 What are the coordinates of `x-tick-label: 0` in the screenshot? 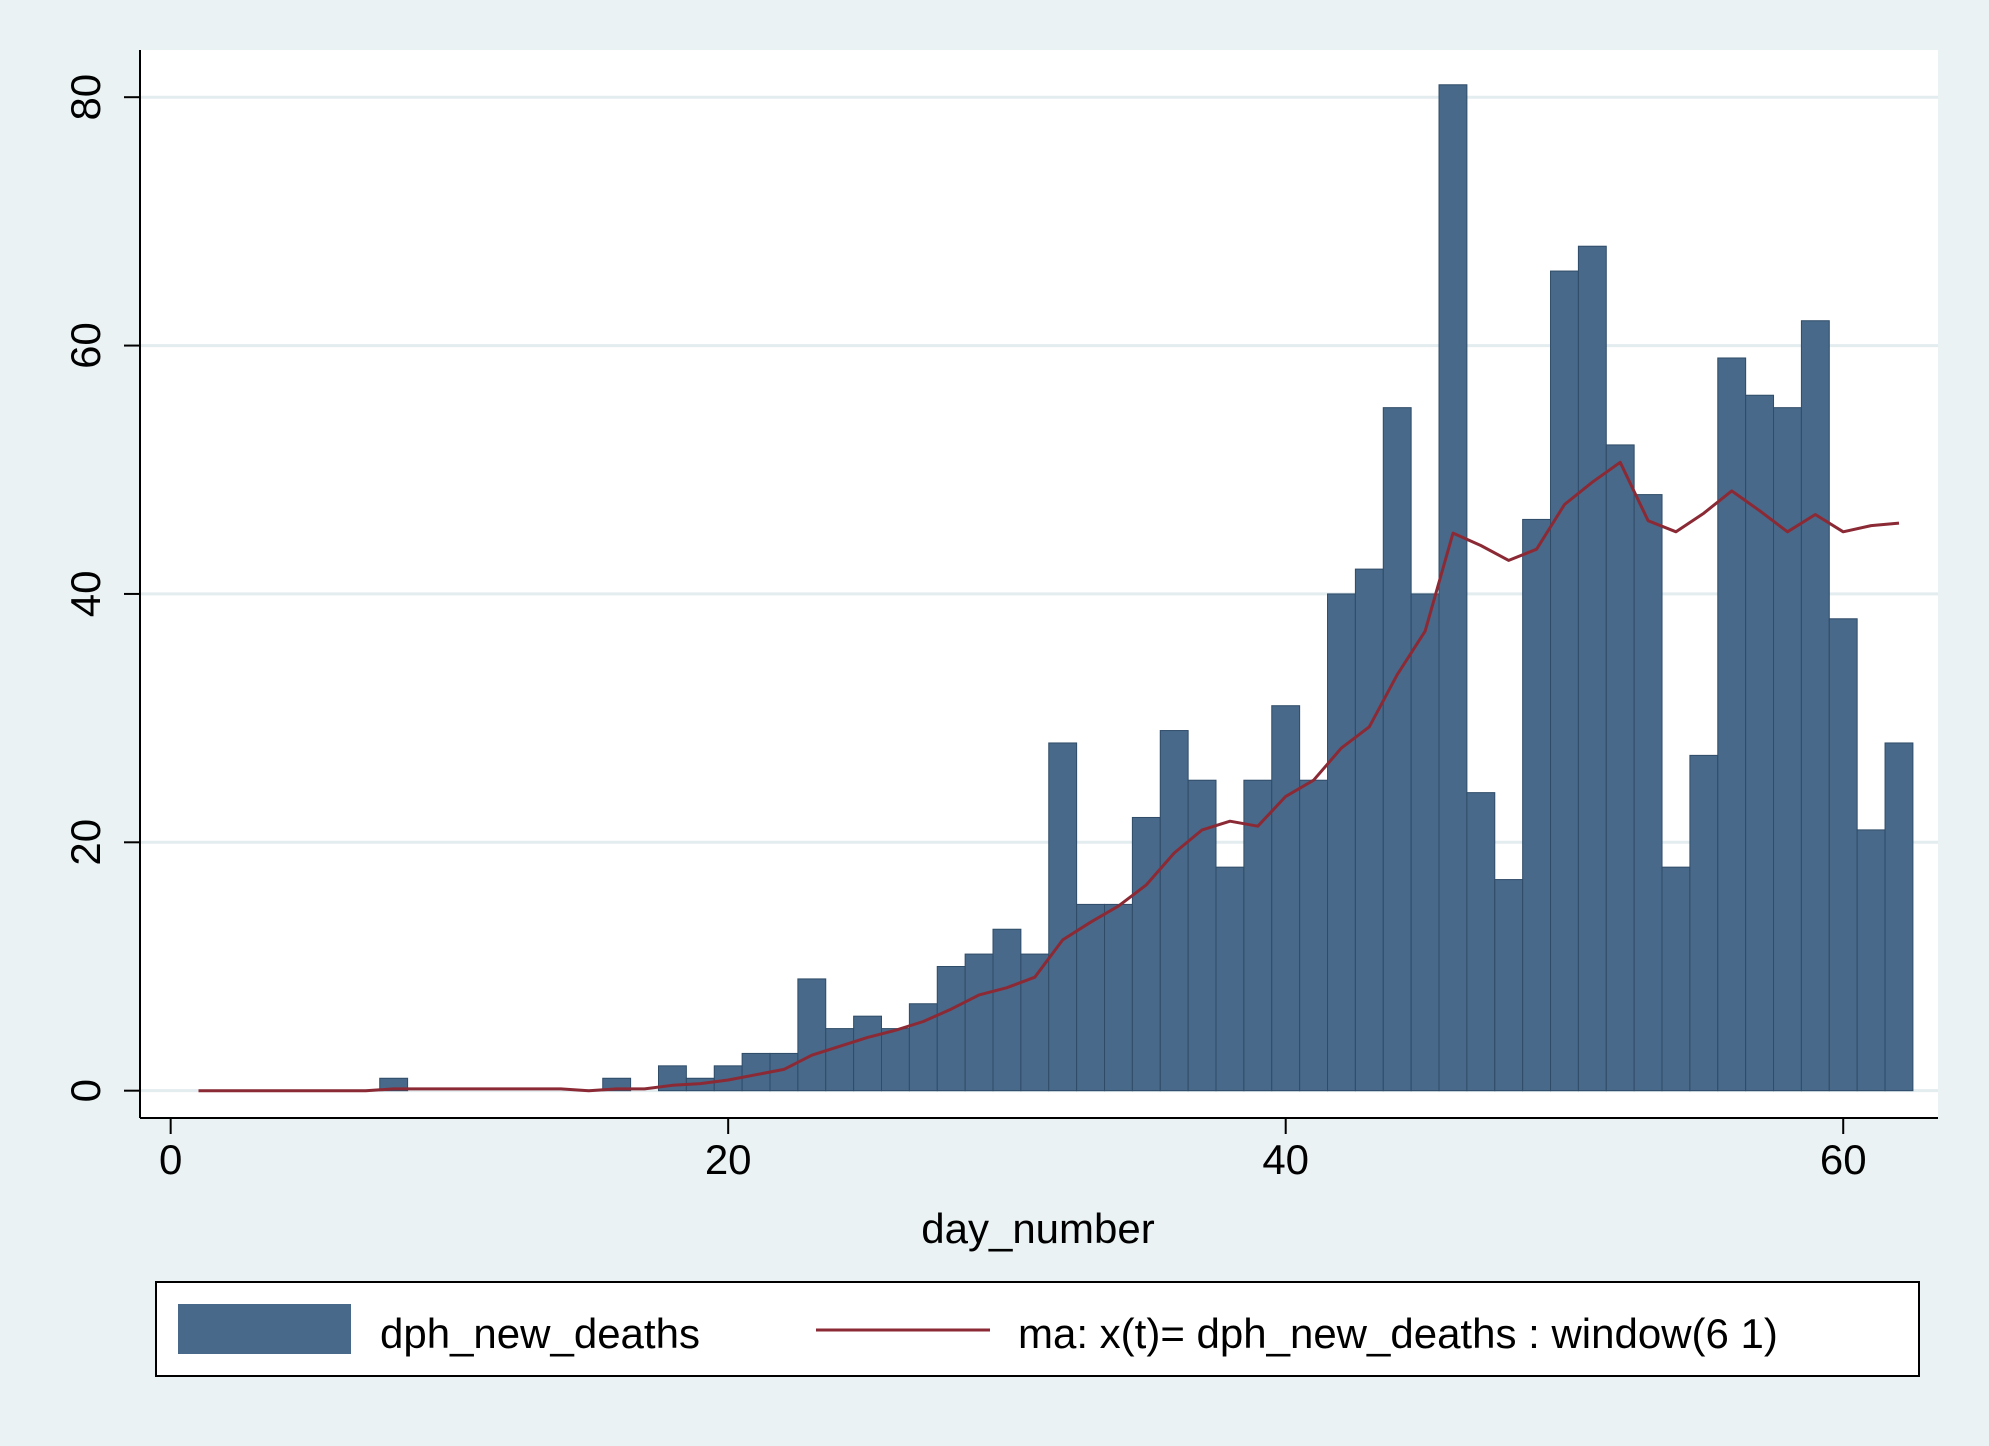 It's located at (170, 1159).